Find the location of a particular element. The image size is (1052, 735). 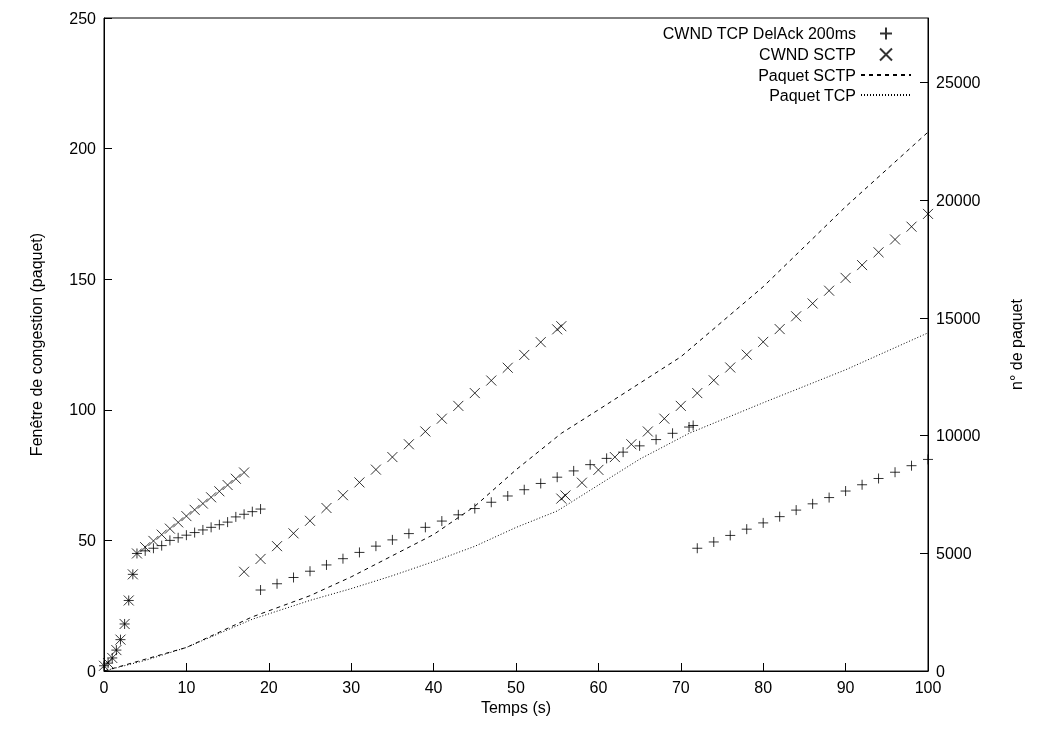

x-tick-label: 50 is located at coordinates (516, 687).